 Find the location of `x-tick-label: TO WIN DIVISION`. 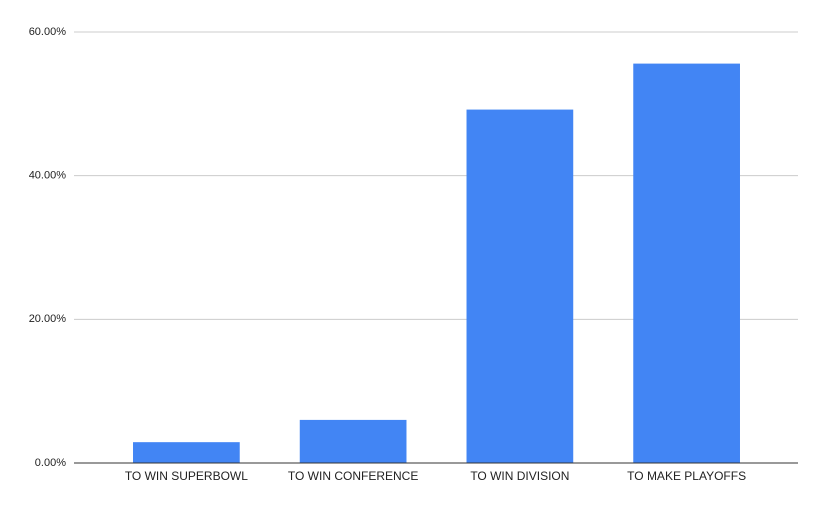

x-tick-label: TO WIN DIVISION is located at coordinates (519, 476).